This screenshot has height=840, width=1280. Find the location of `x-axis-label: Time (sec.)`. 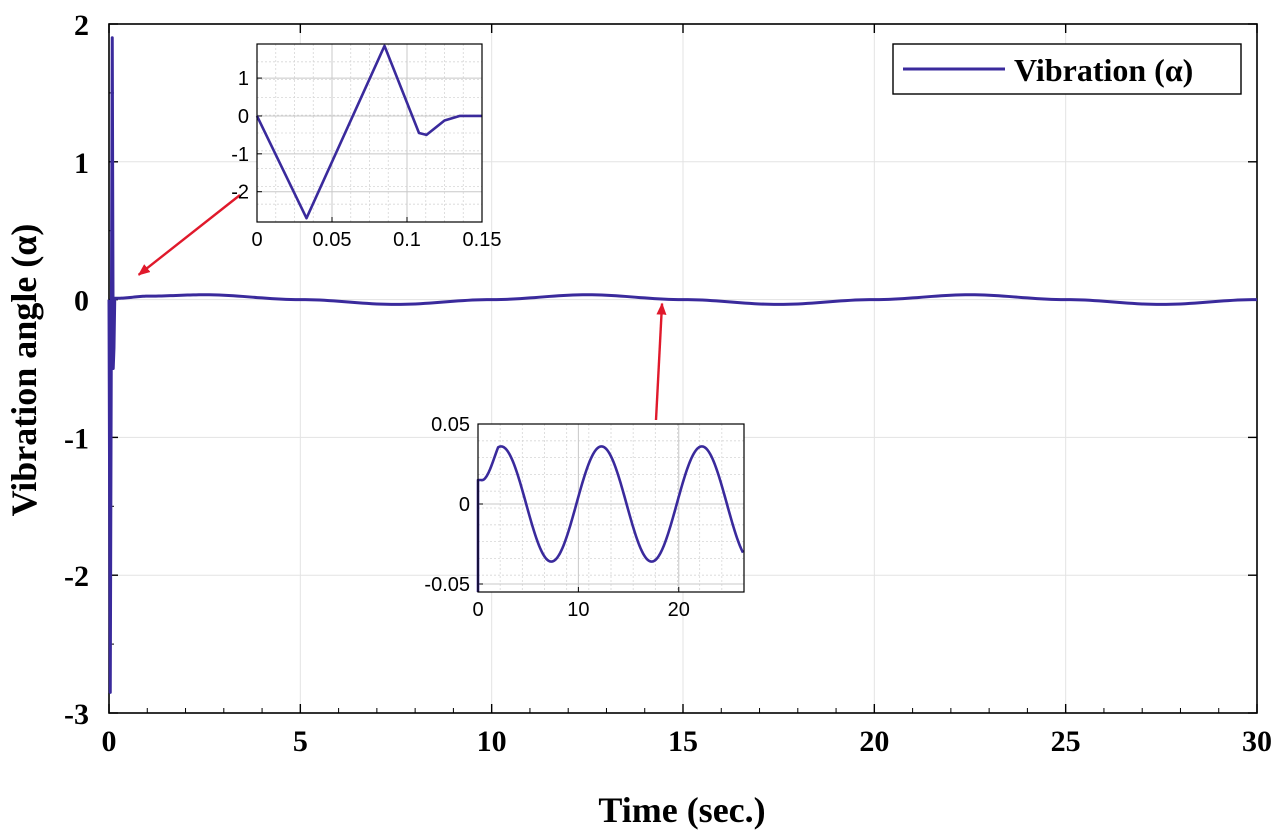

x-axis-label: Time (sec.) is located at coordinates (681, 810).